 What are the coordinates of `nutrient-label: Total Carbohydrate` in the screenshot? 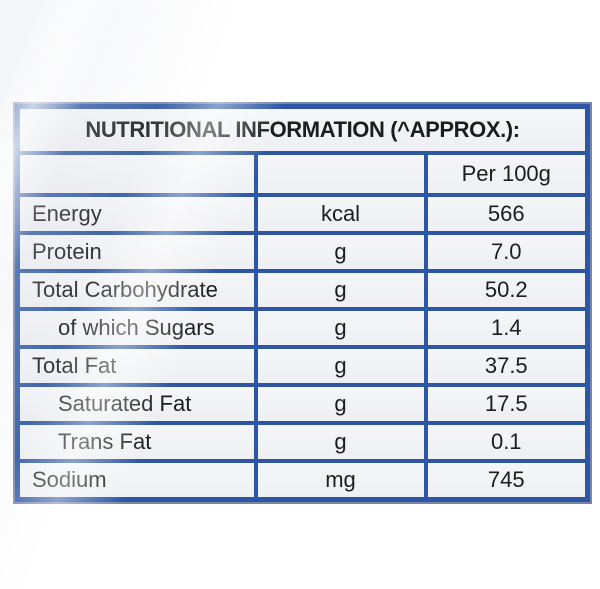 It's located at (136, 290).